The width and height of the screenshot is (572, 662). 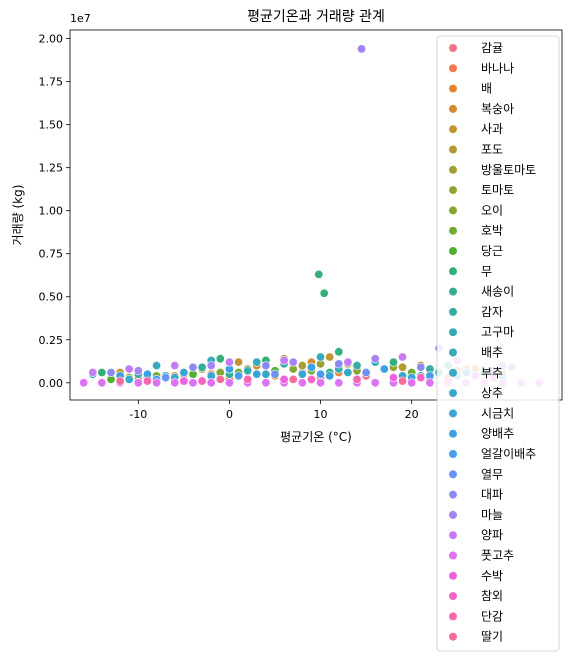 What do you see at coordinates (51, 297) in the screenshot?
I see `y-tick-label: 0.50` at bounding box center [51, 297].